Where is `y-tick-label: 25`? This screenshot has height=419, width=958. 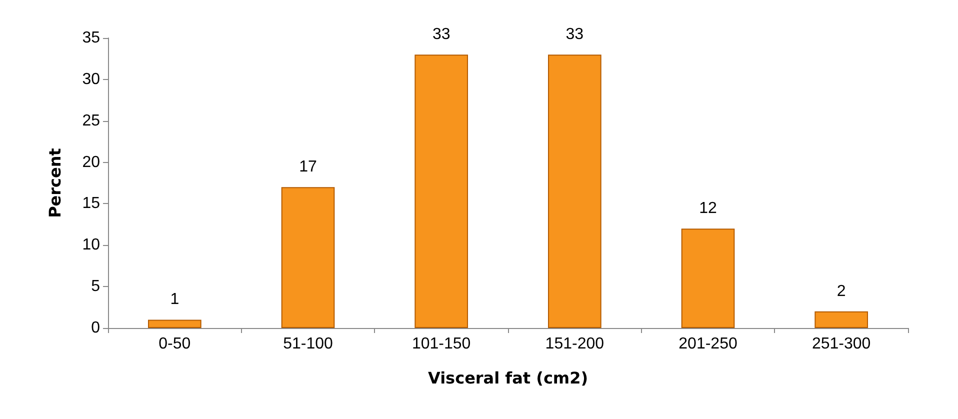
y-tick-label: 25 is located at coordinates (91, 121).